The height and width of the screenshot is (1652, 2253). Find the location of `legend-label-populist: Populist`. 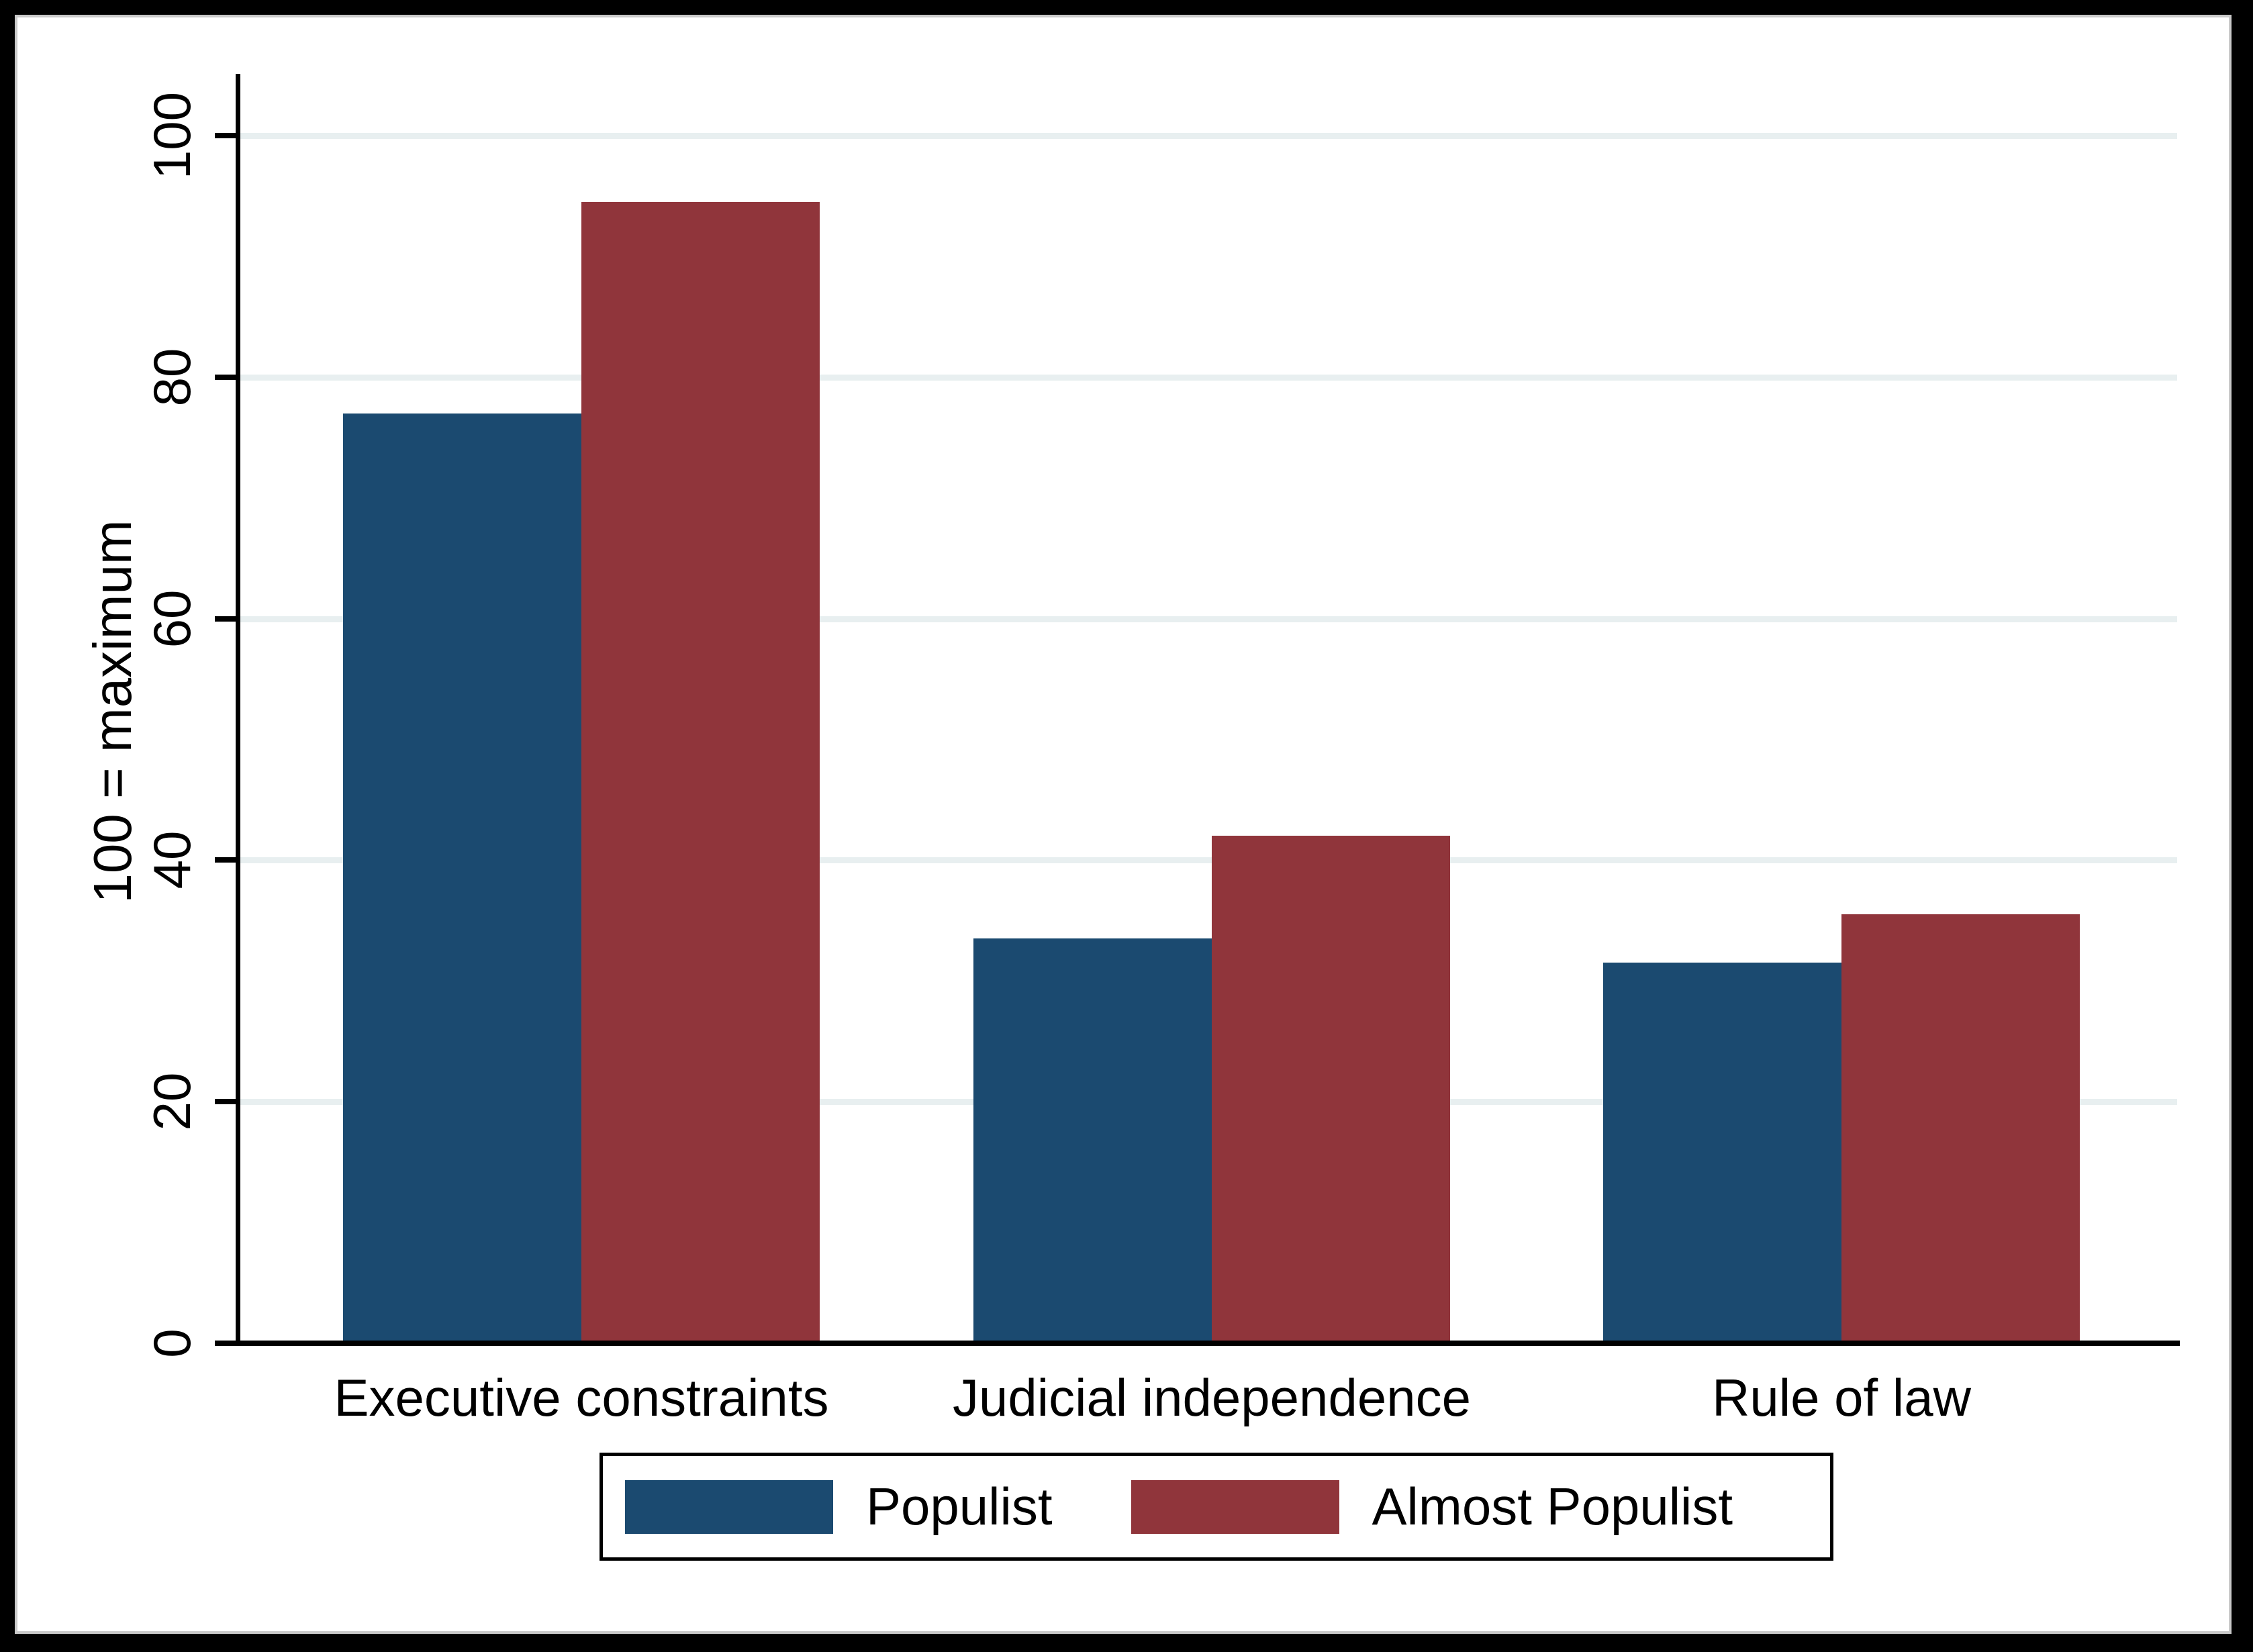

legend-label-populist: Populist is located at coordinates (959, 1506).